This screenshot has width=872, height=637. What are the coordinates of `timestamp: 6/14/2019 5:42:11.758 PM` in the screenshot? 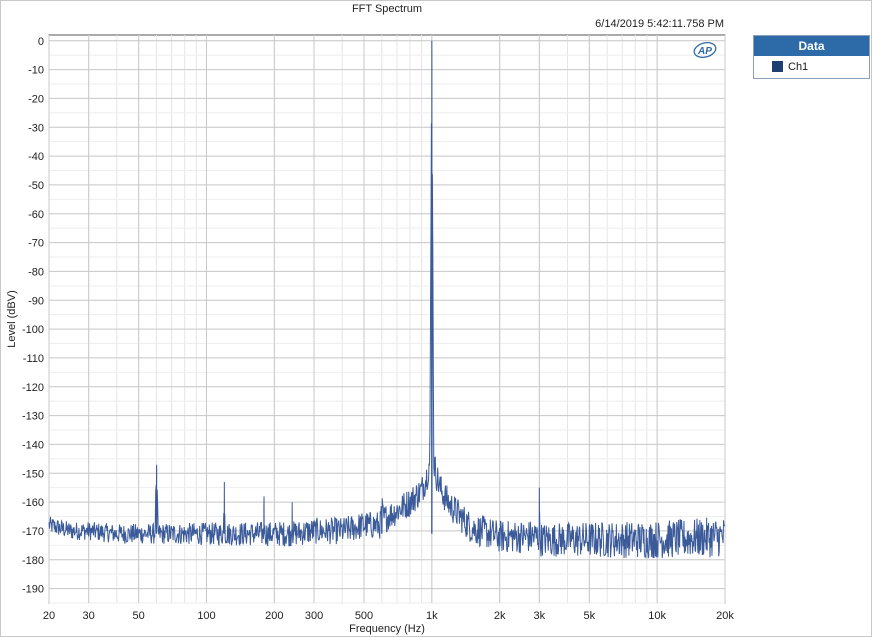 It's located at (659, 24).